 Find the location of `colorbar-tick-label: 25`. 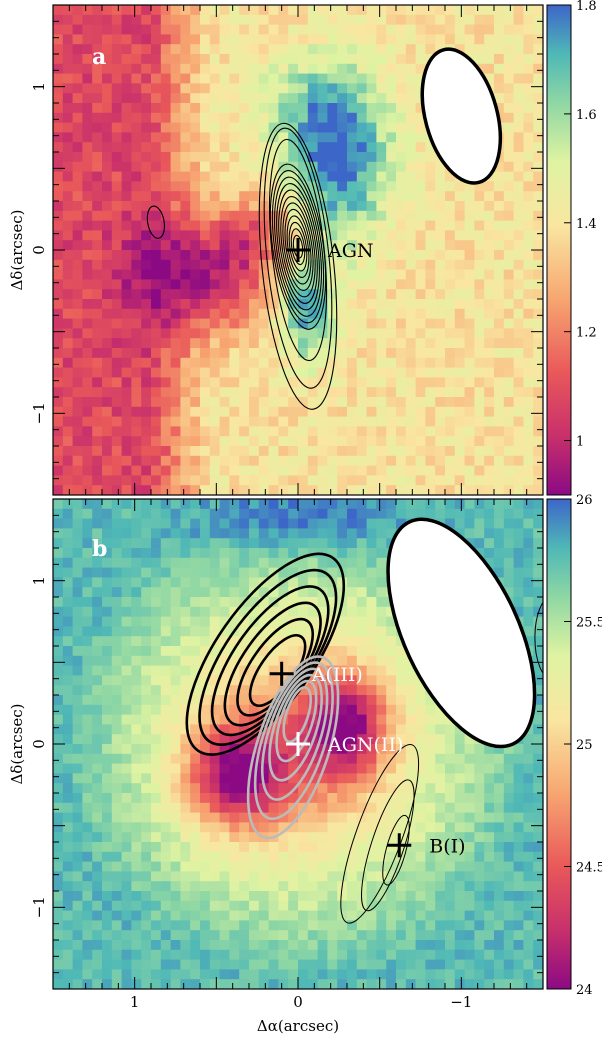

colorbar-tick-label: 25 is located at coordinates (584, 745).